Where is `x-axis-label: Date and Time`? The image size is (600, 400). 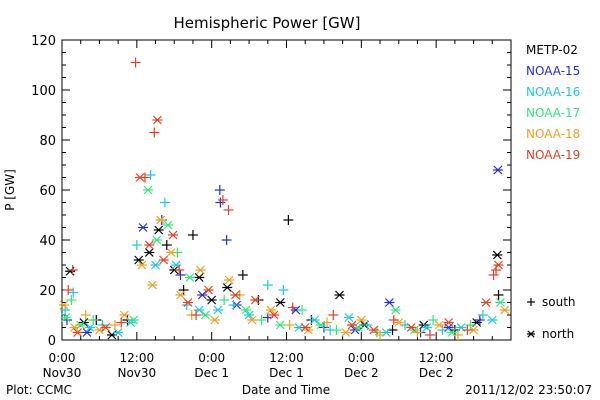
x-axis-label: Date and Time is located at coordinates (286, 390).